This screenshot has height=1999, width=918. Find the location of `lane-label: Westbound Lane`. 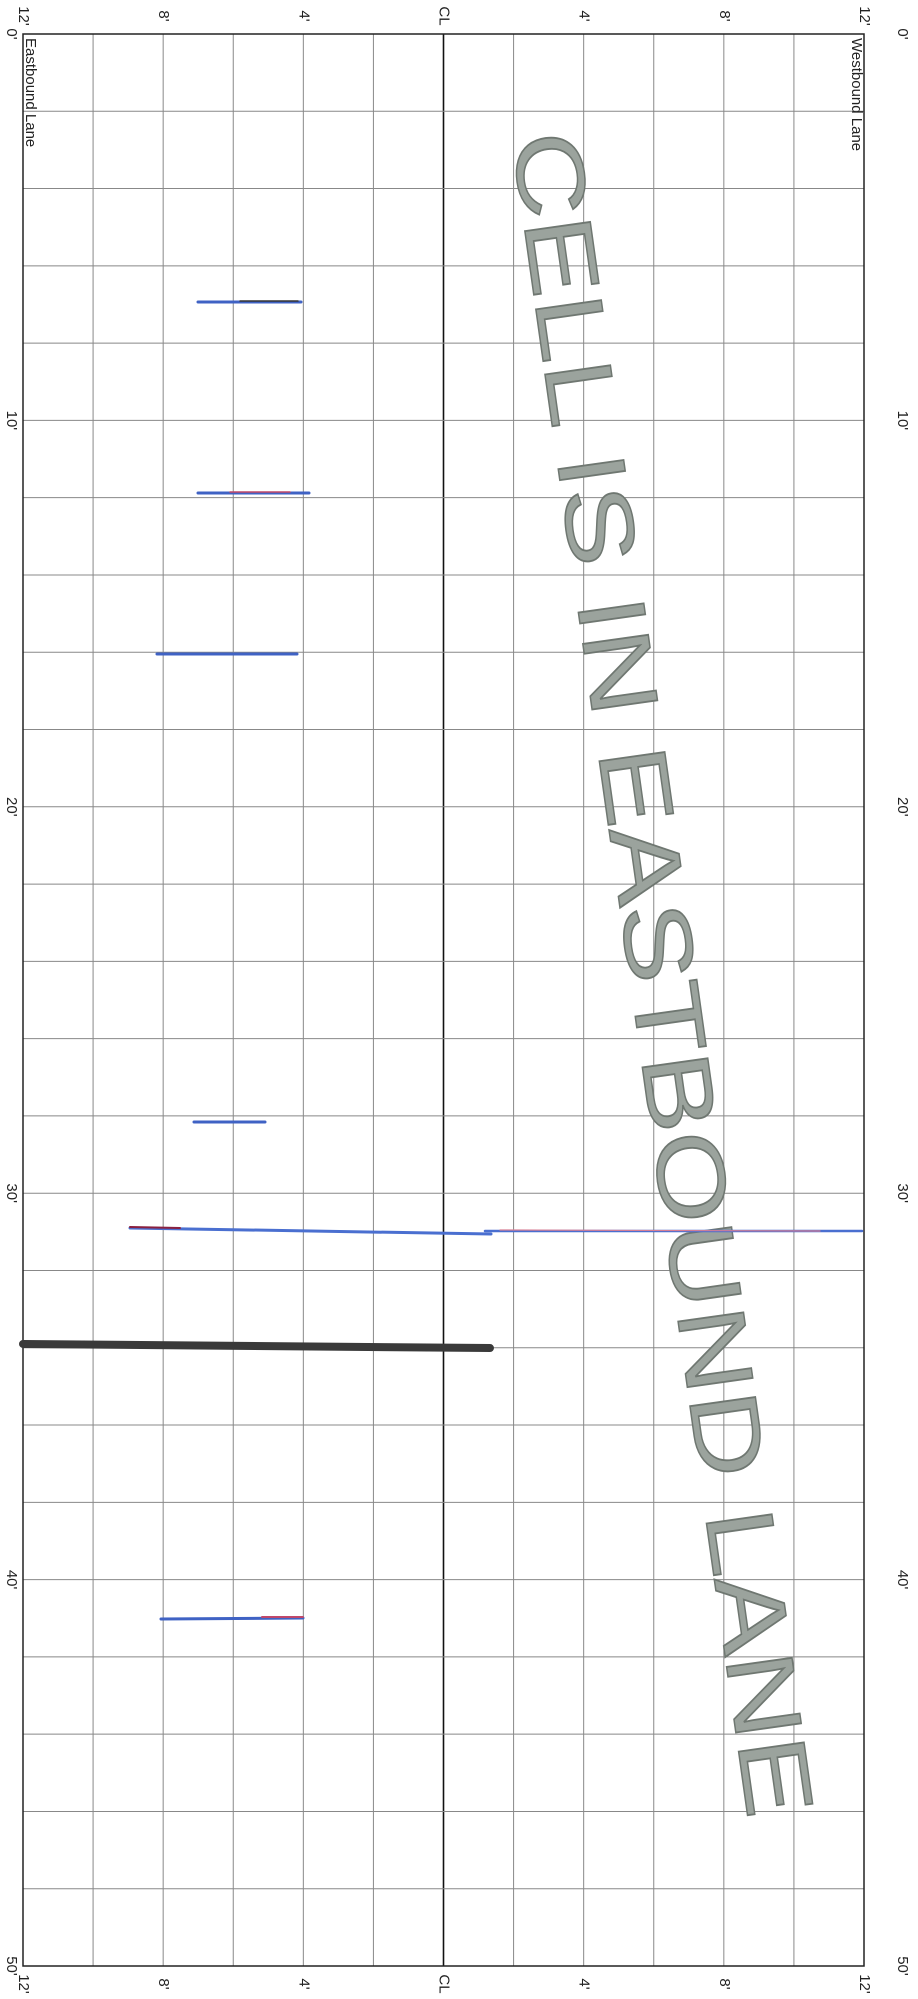

lane-label: Westbound Lane is located at coordinates (856, 94).